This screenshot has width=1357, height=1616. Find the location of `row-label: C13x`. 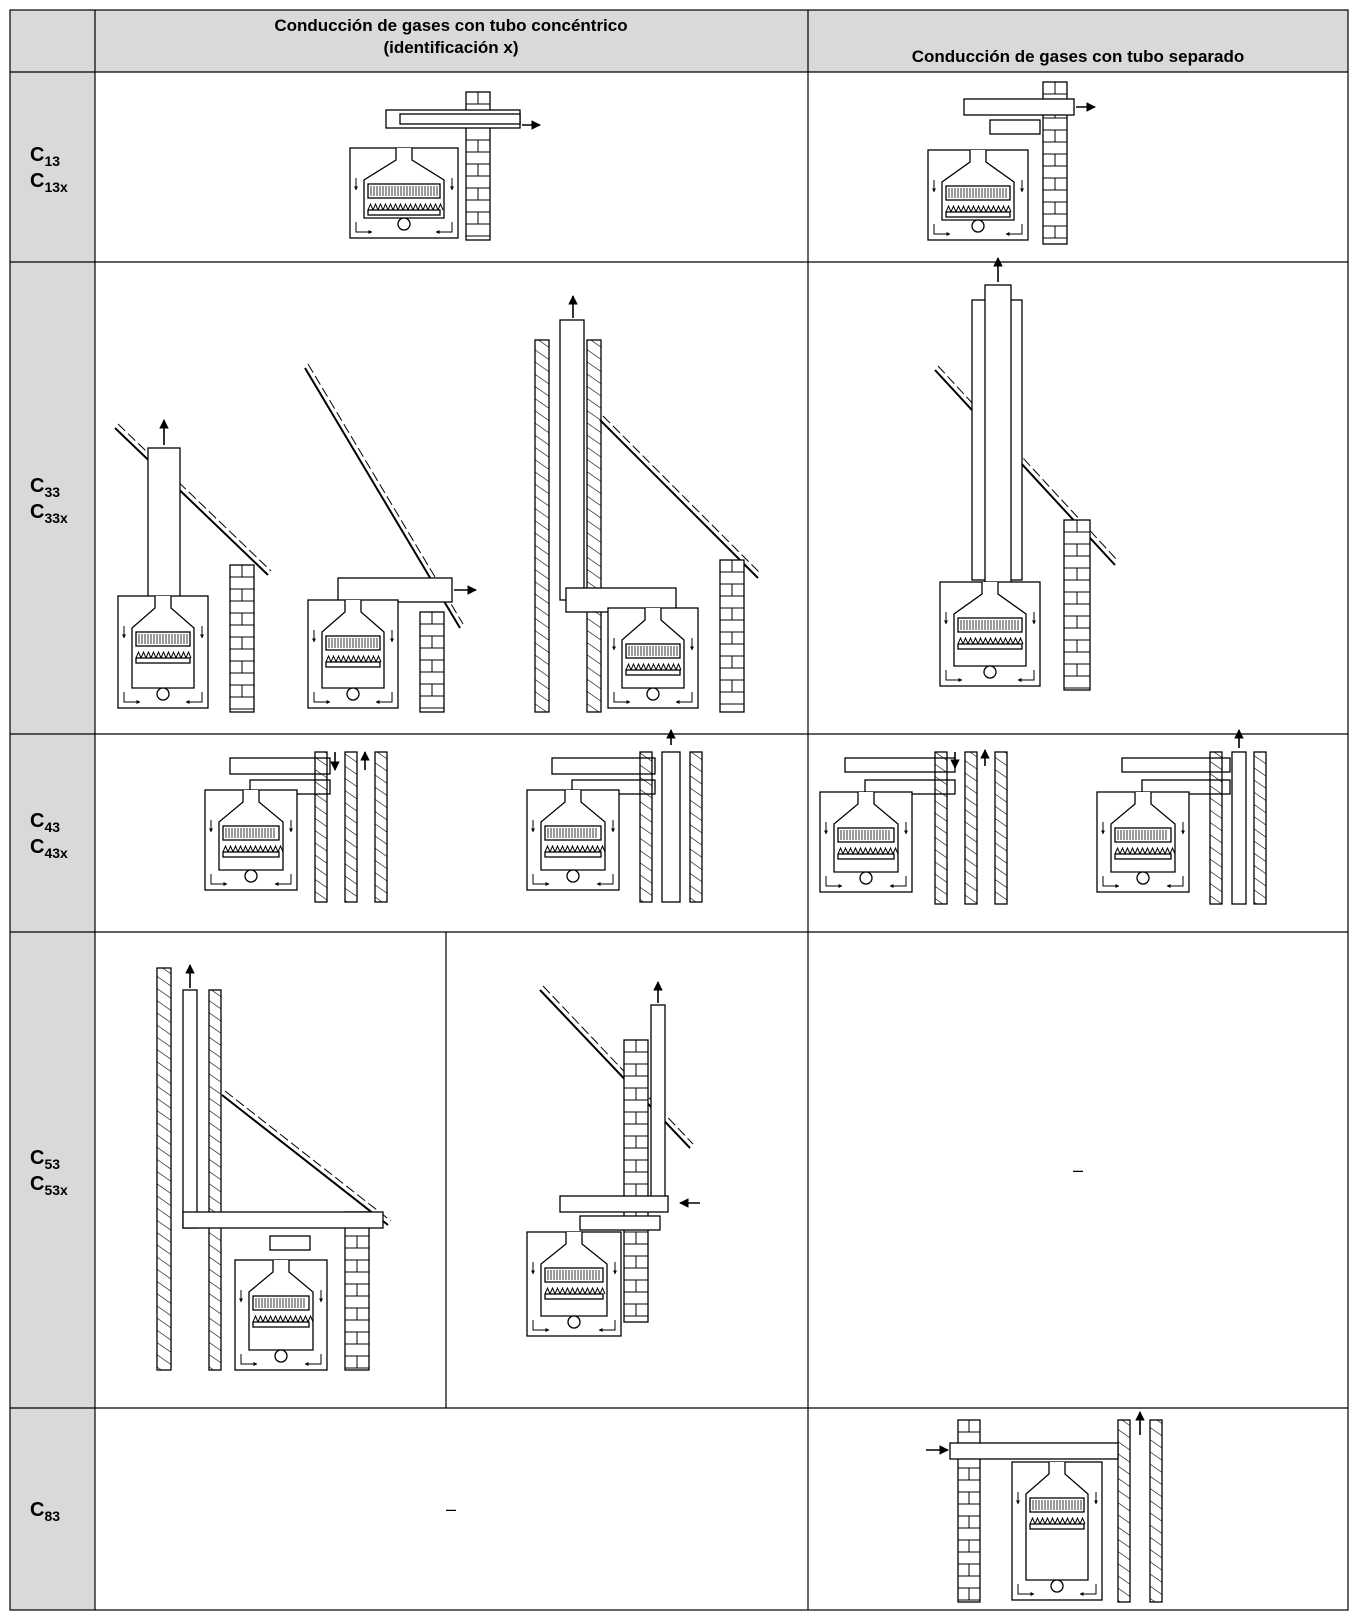

row-label: C13x is located at coordinates (49, 182).